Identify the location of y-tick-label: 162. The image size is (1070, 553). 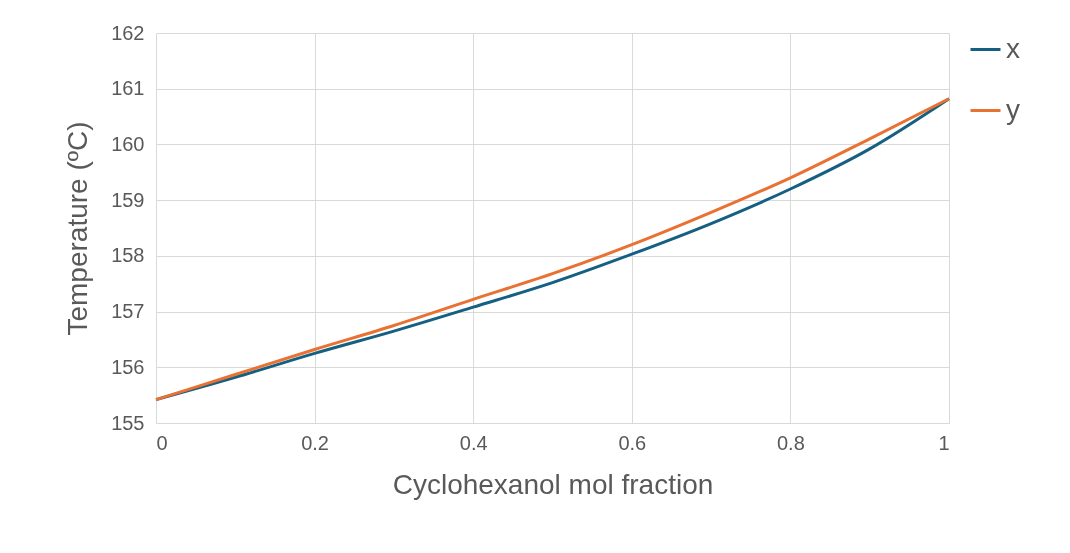
(128, 32).